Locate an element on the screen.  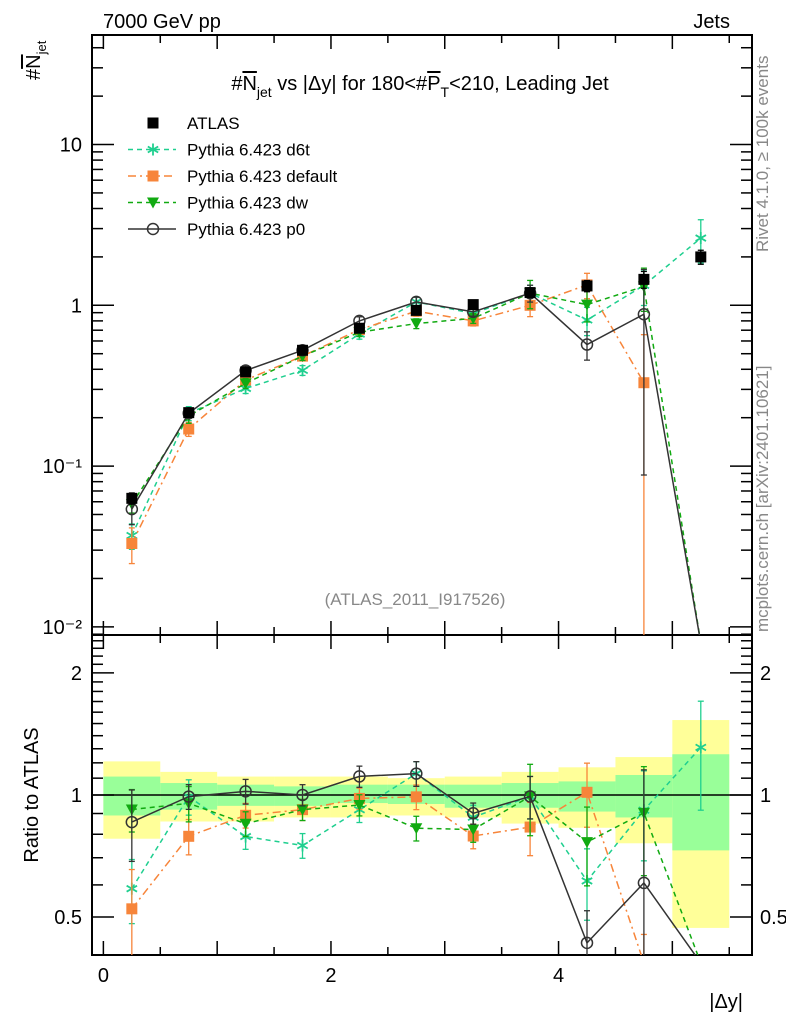
rivet-version-label: Rivet 4.1.0, ≥ 100k events is located at coordinates (762, 154).